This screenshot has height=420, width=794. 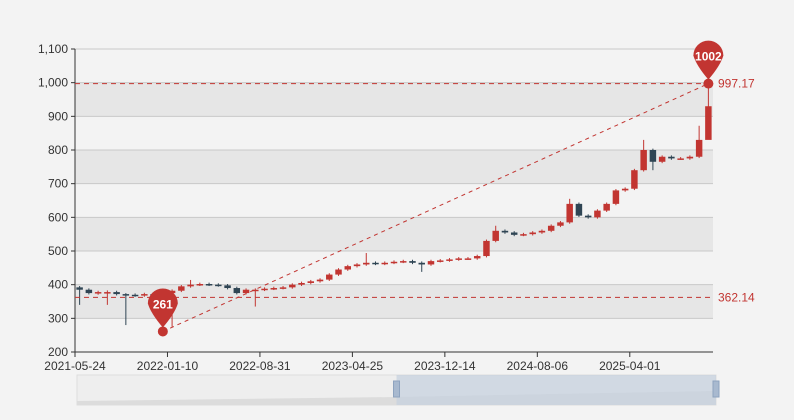 What do you see at coordinates (736, 297) in the screenshot?
I see `mark-line-label: 362.14` at bounding box center [736, 297].